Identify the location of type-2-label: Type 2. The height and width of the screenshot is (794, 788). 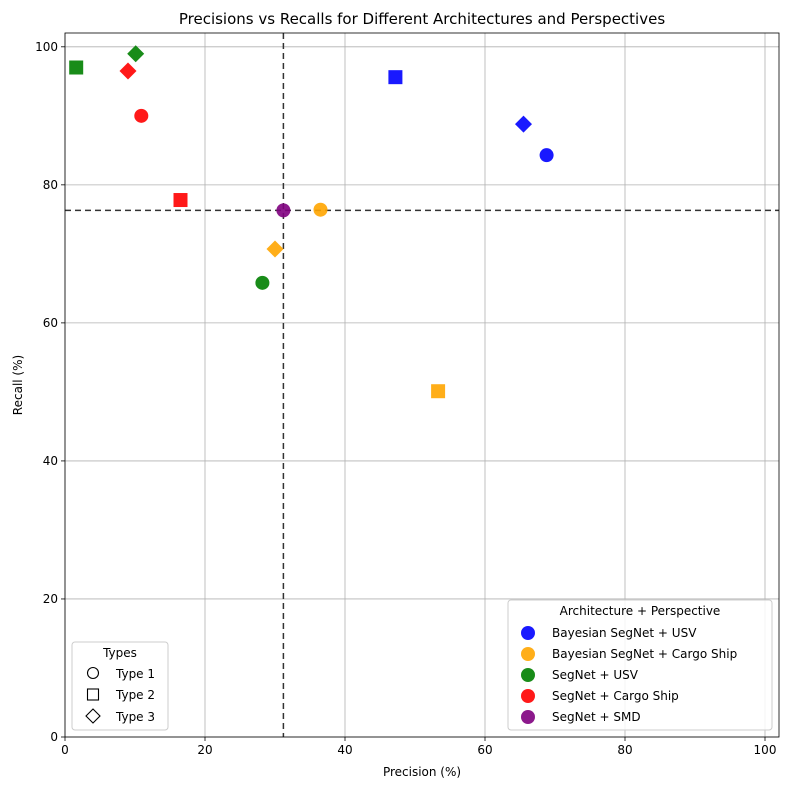
(135, 695).